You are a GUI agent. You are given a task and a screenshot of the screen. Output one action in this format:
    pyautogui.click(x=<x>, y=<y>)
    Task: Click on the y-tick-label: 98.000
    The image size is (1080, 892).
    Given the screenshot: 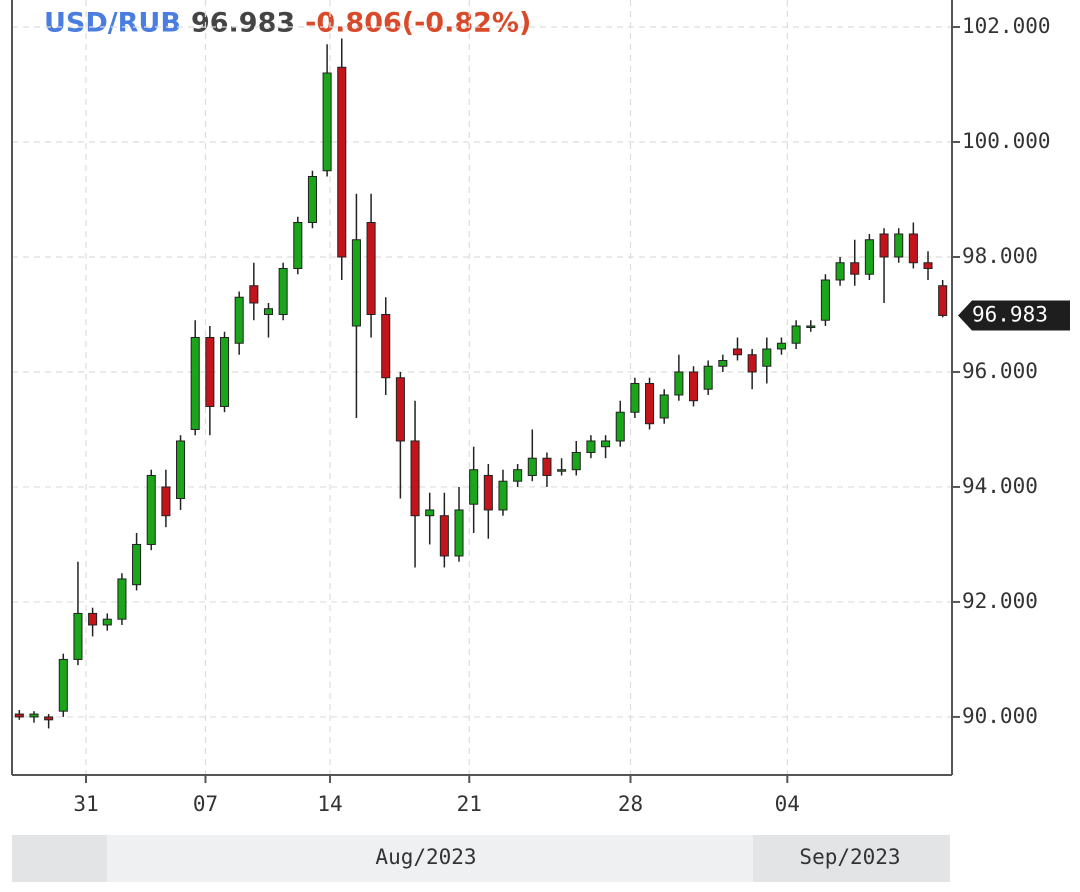 What is the action you would take?
    pyautogui.click(x=1000, y=256)
    